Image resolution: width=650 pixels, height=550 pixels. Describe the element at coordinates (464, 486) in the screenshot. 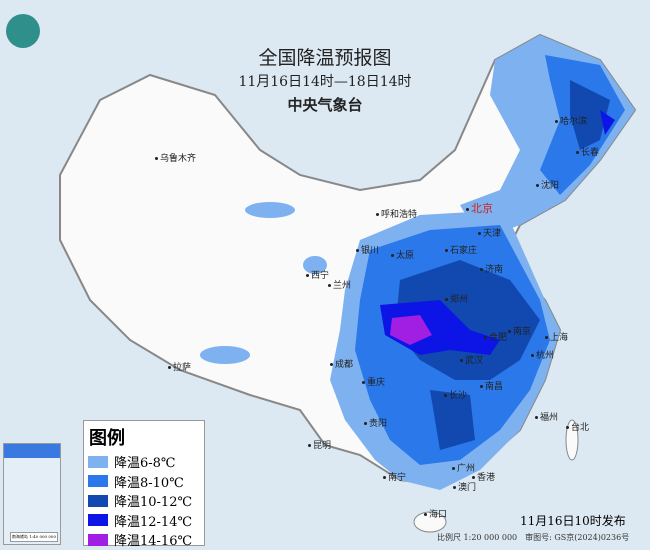

I see `city-label: 澳门` at that location.